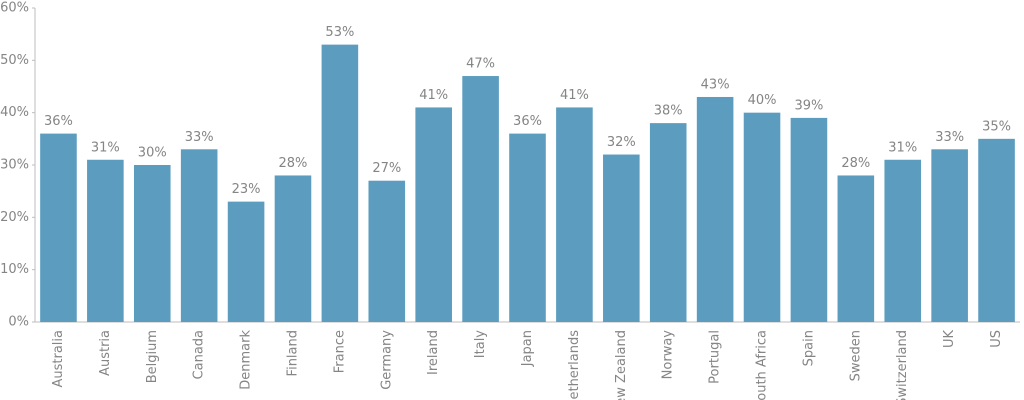 The image size is (1024, 400). What do you see at coordinates (433, 352) in the screenshot?
I see `x-tick-label: Ireland` at bounding box center [433, 352].